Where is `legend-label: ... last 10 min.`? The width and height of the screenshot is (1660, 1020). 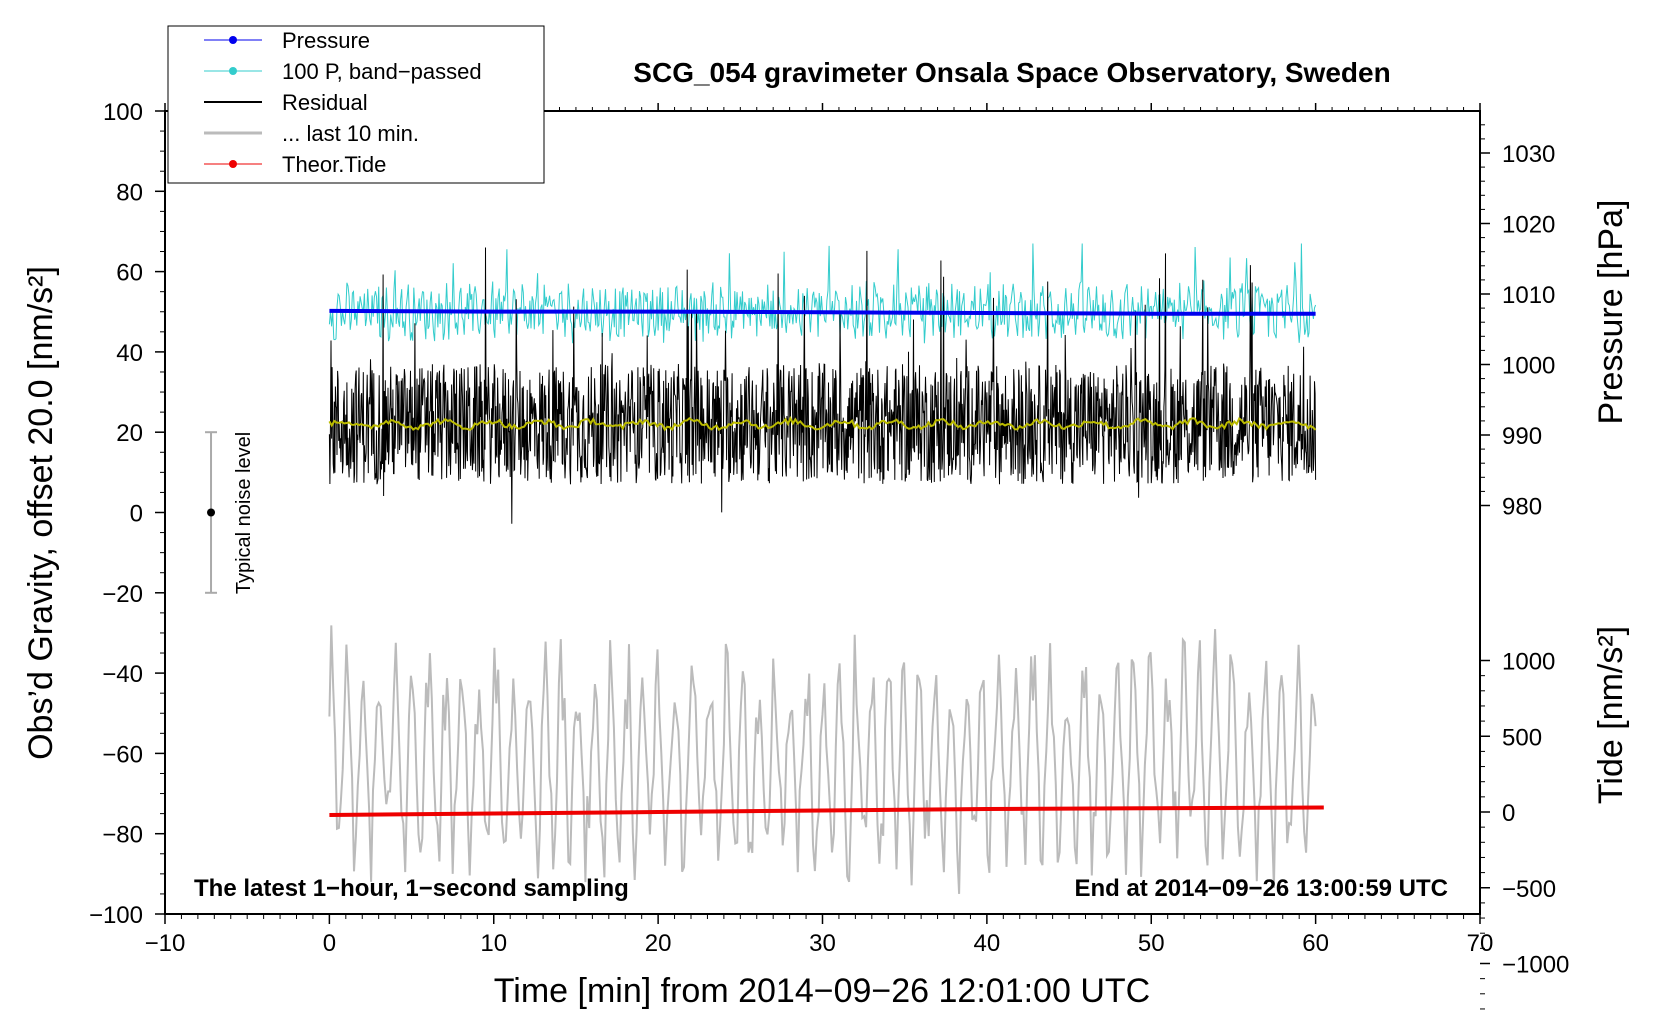
legend-label: ... last 10 min. is located at coordinates (350, 133).